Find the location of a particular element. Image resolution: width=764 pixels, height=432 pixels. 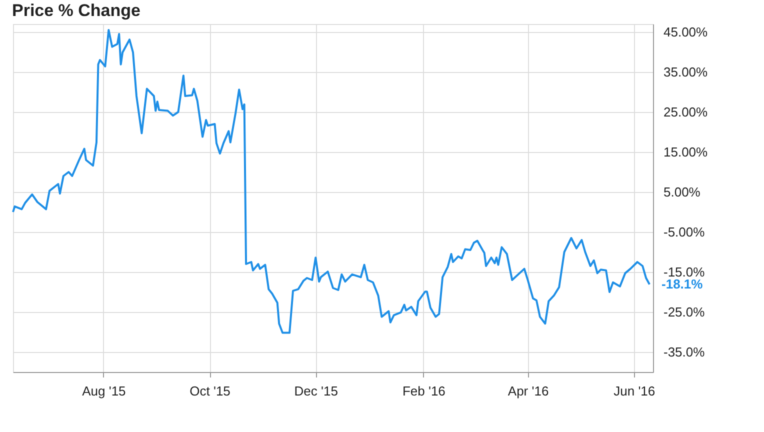

chart-title: Price % Change is located at coordinates (76, 10).